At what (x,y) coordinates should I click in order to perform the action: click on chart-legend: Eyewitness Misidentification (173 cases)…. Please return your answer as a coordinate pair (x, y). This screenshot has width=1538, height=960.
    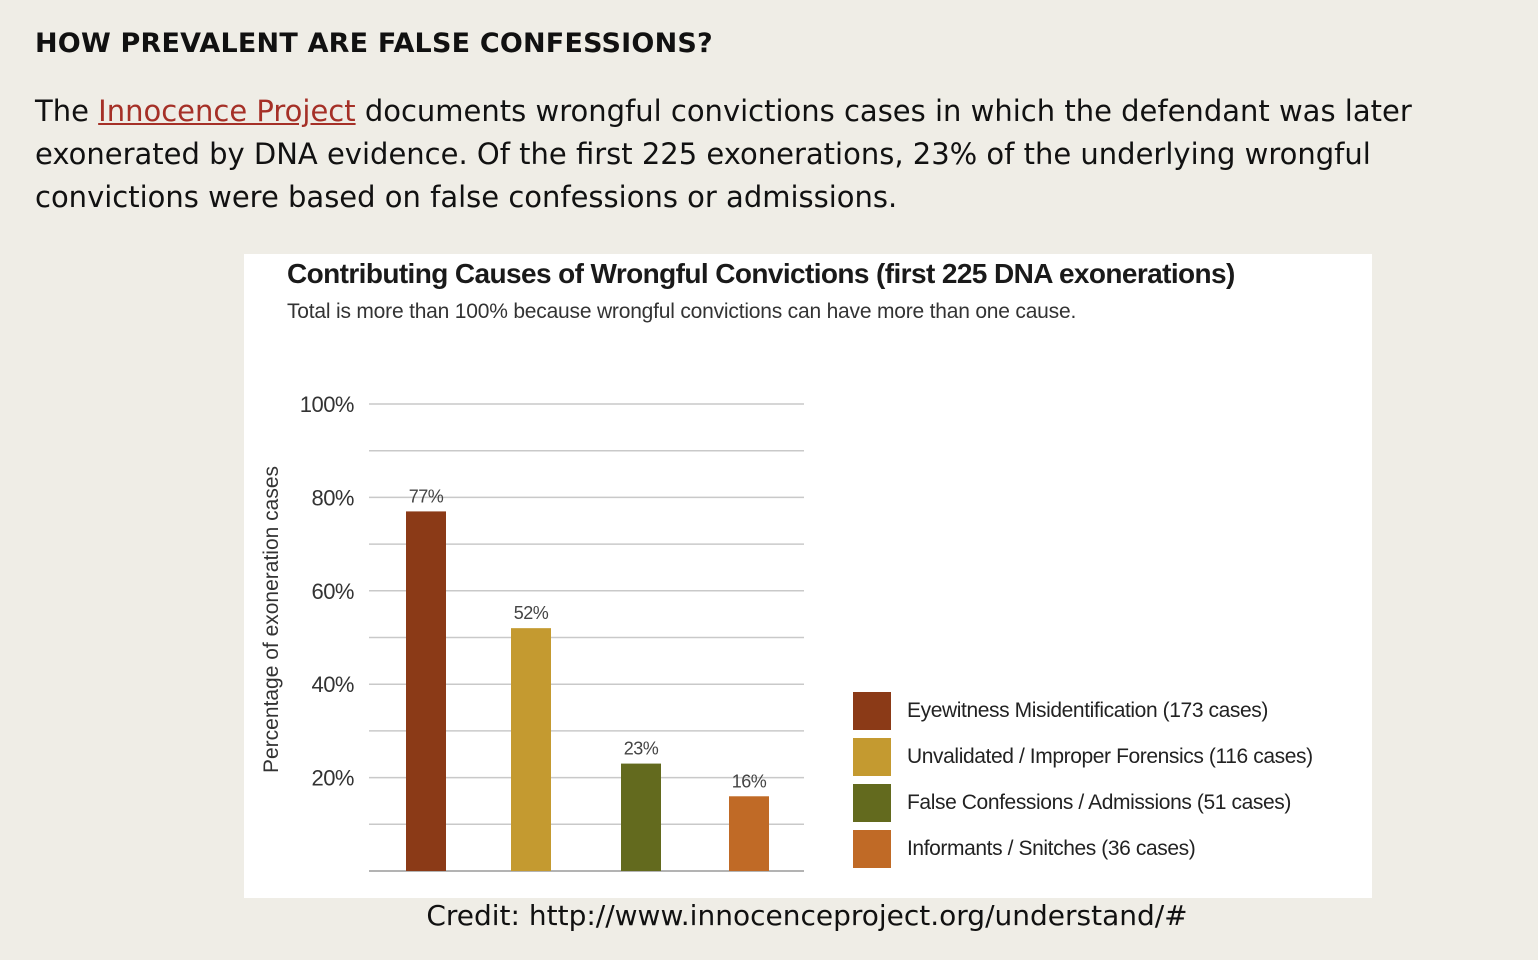
    Looking at the image, I should click on (1110, 780).